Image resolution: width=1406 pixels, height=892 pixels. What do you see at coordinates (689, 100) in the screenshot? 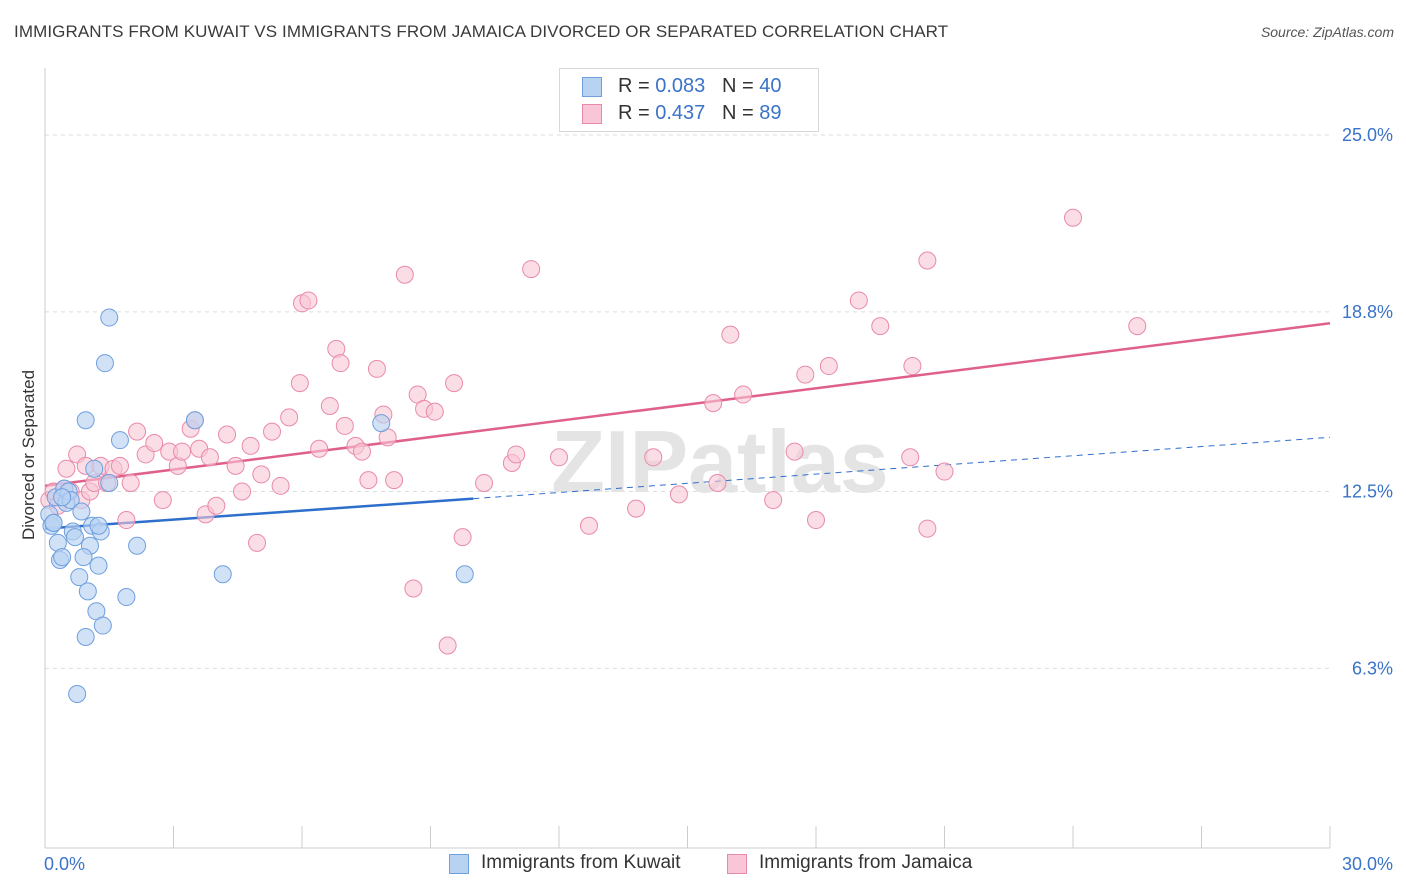
I see `stats-legend: R = 0.083 N = 40 R = 0.437 N = 89` at bounding box center [689, 100].